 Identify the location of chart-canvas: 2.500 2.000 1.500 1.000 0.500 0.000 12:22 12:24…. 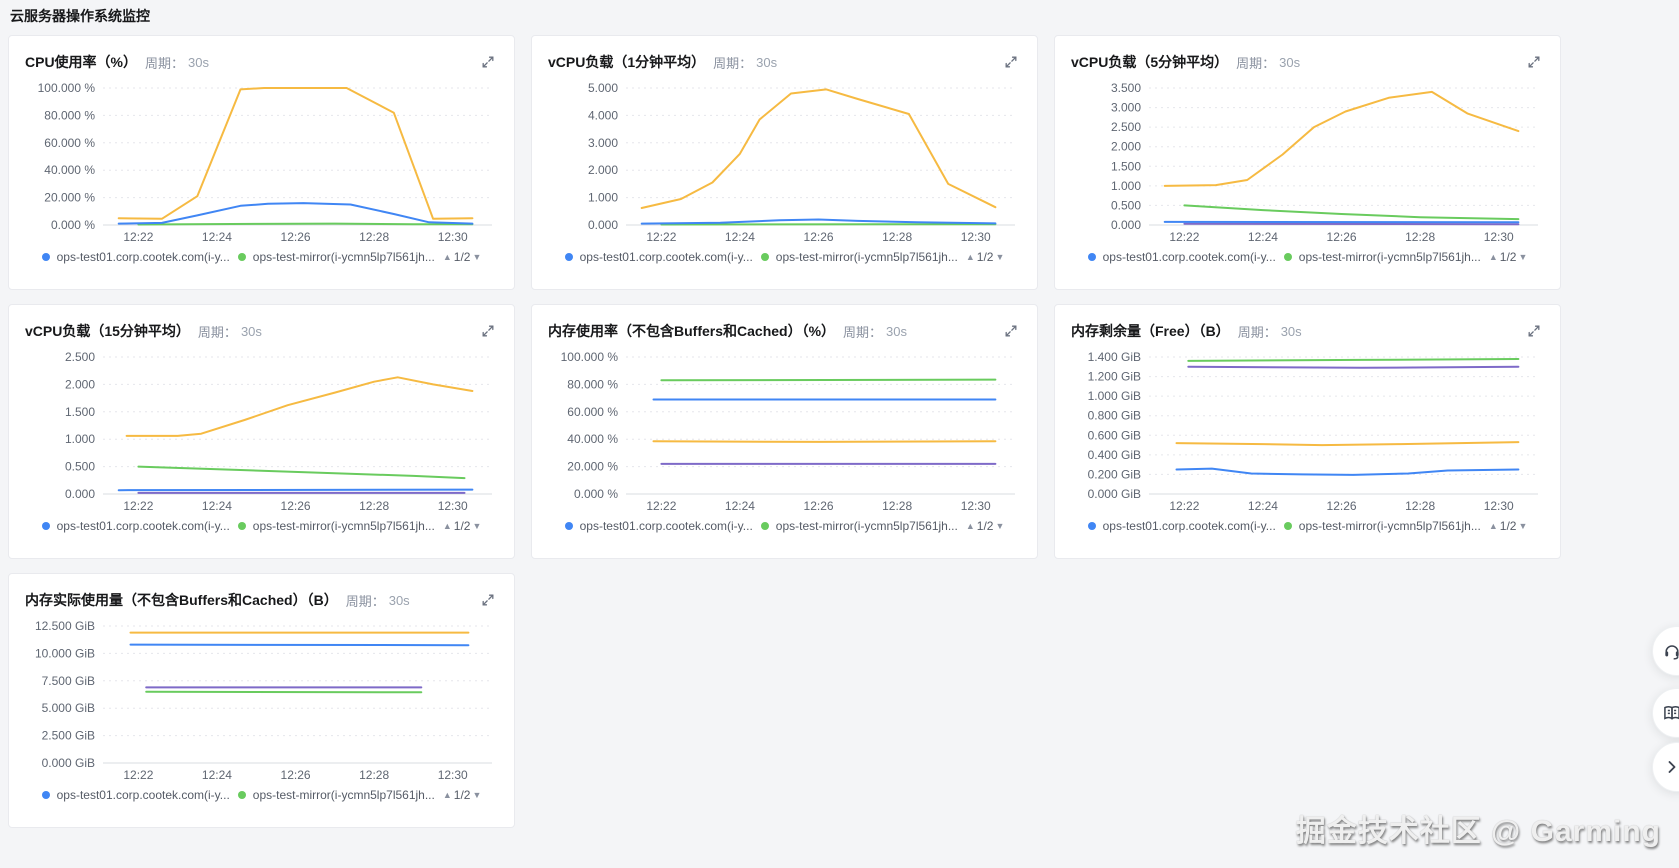
(262, 432).